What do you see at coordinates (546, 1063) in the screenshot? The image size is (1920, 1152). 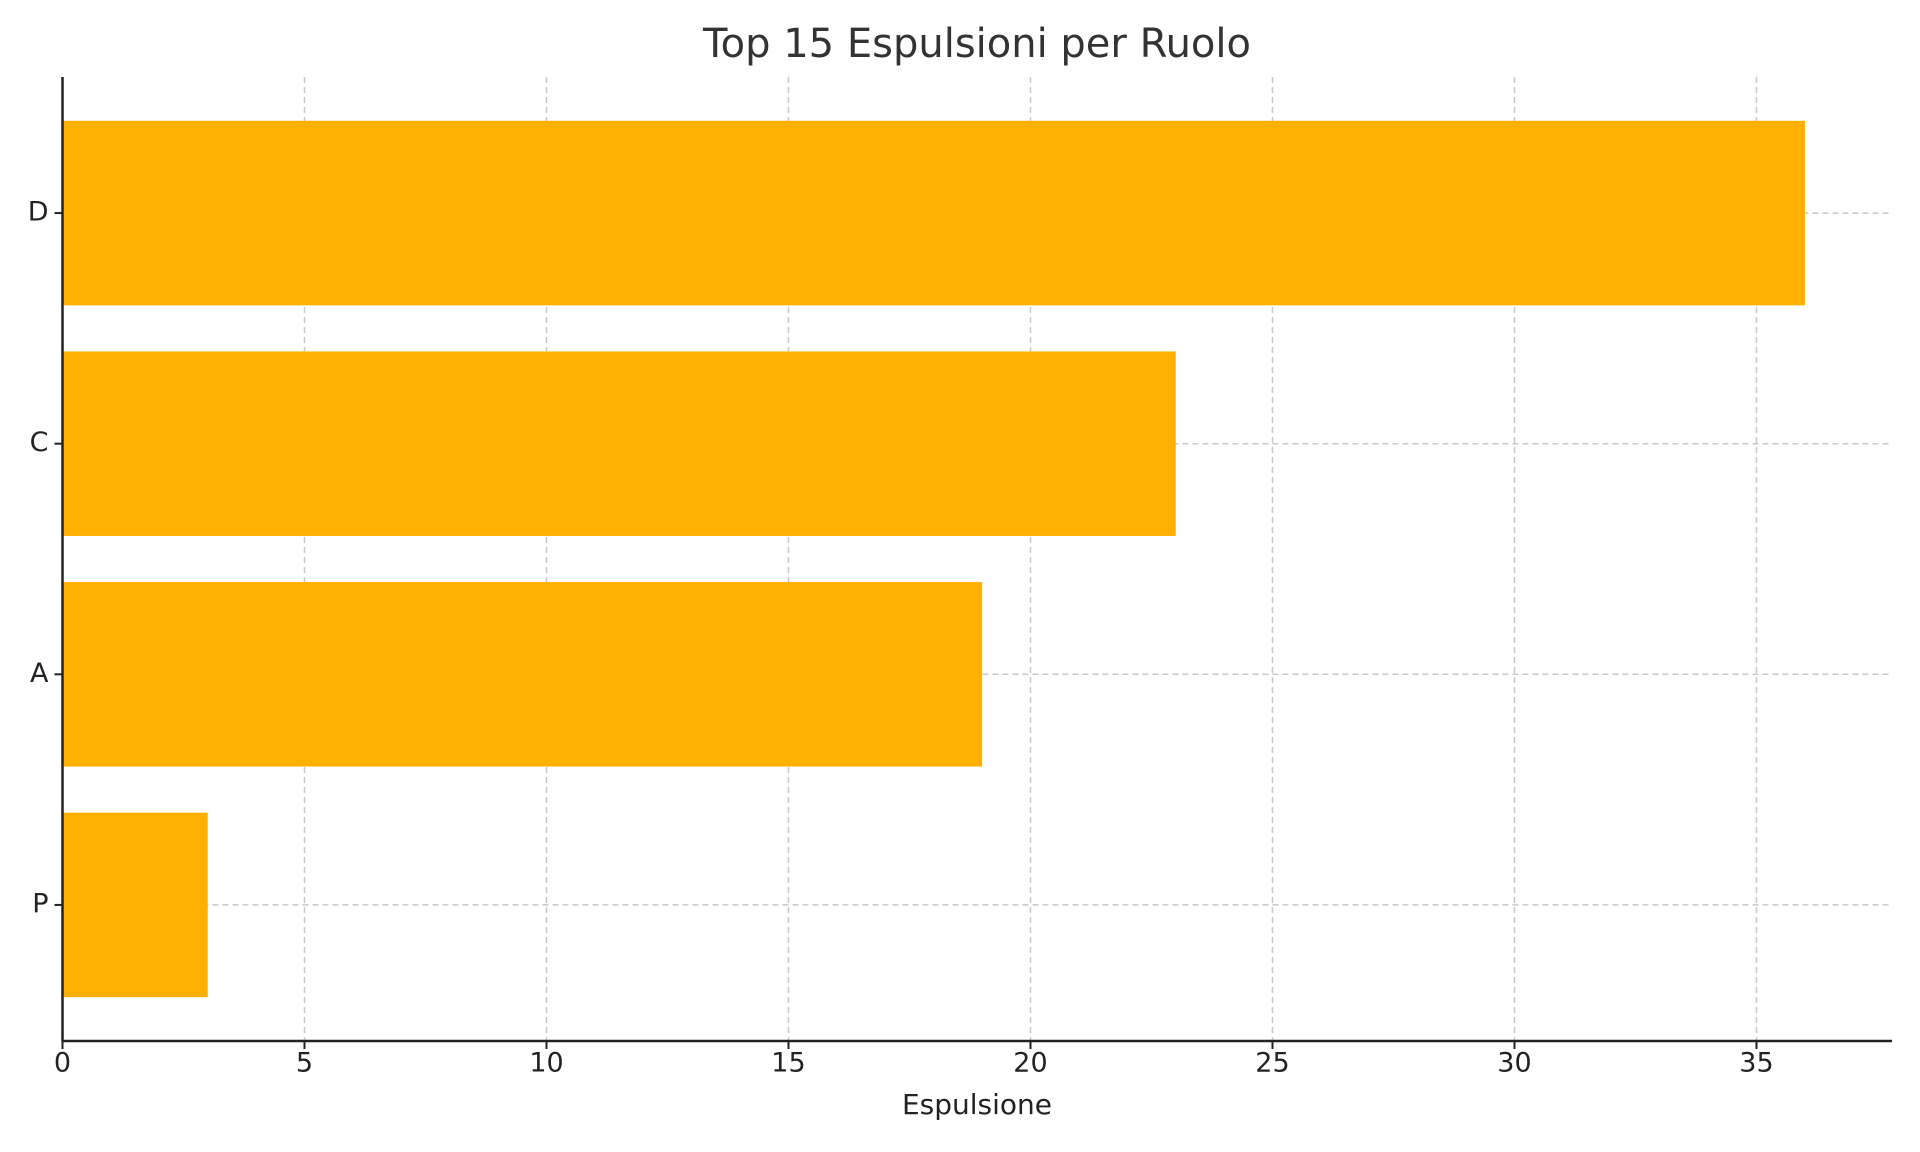 I see `x-tick-label: 10` at bounding box center [546, 1063].